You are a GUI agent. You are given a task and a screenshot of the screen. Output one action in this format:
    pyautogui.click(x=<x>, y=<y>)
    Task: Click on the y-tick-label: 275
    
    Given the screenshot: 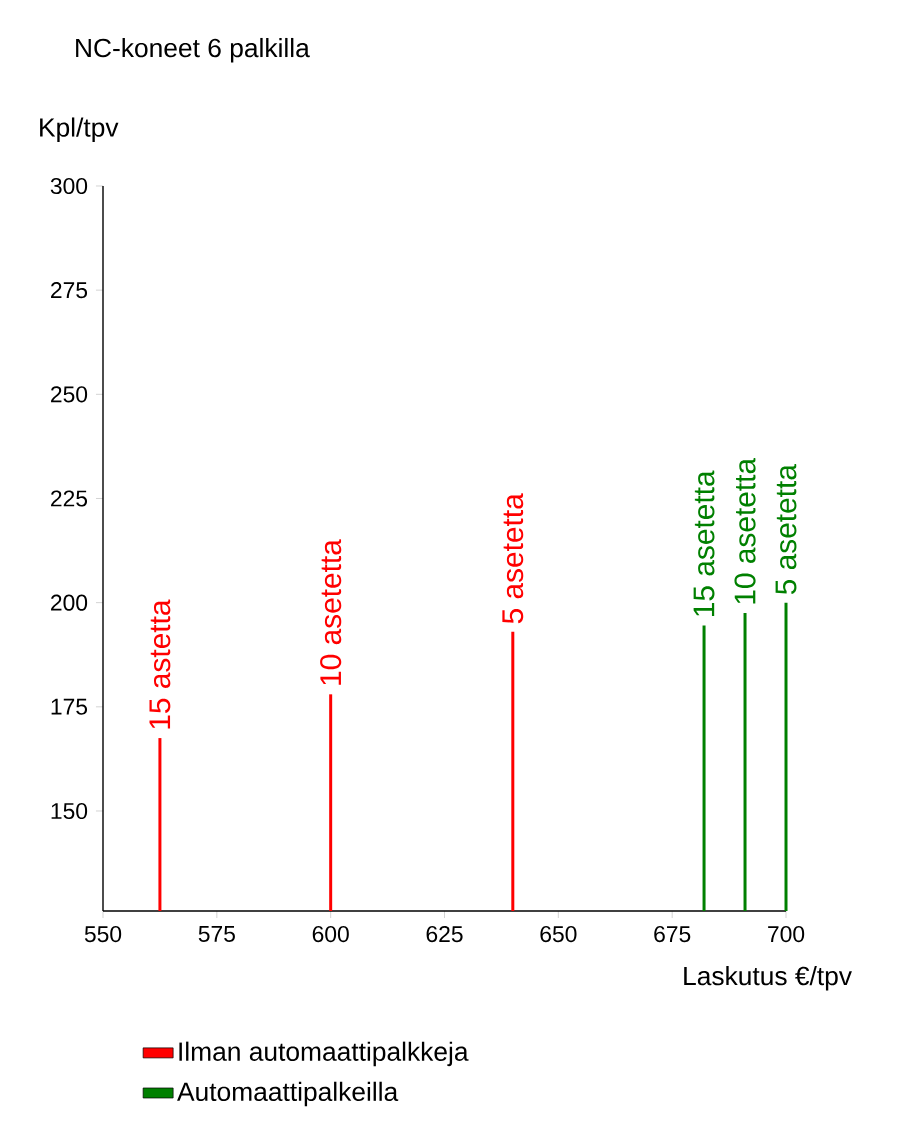 What is the action you would take?
    pyautogui.click(x=69, y=290)
    